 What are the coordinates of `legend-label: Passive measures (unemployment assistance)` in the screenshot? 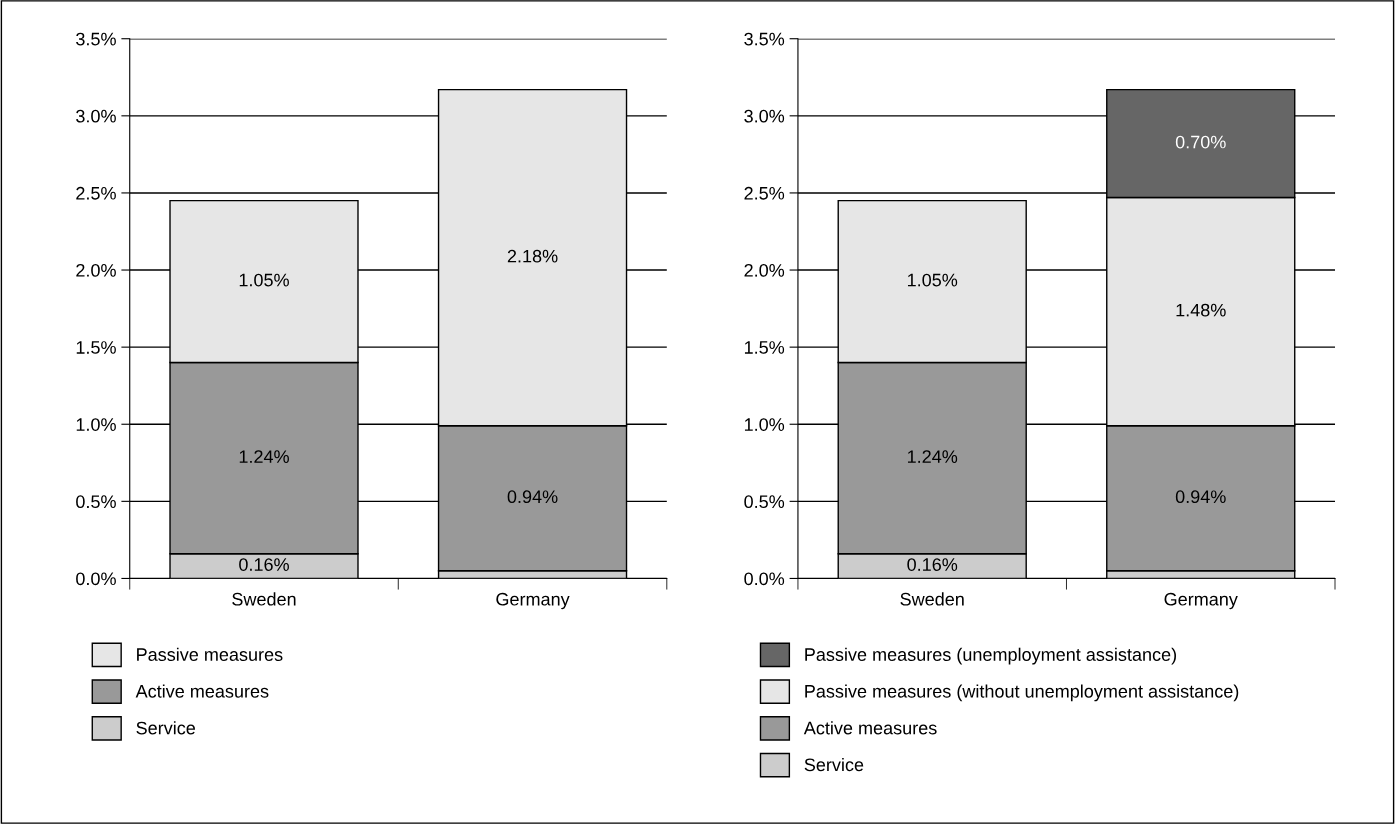 It's located at (990, 656).